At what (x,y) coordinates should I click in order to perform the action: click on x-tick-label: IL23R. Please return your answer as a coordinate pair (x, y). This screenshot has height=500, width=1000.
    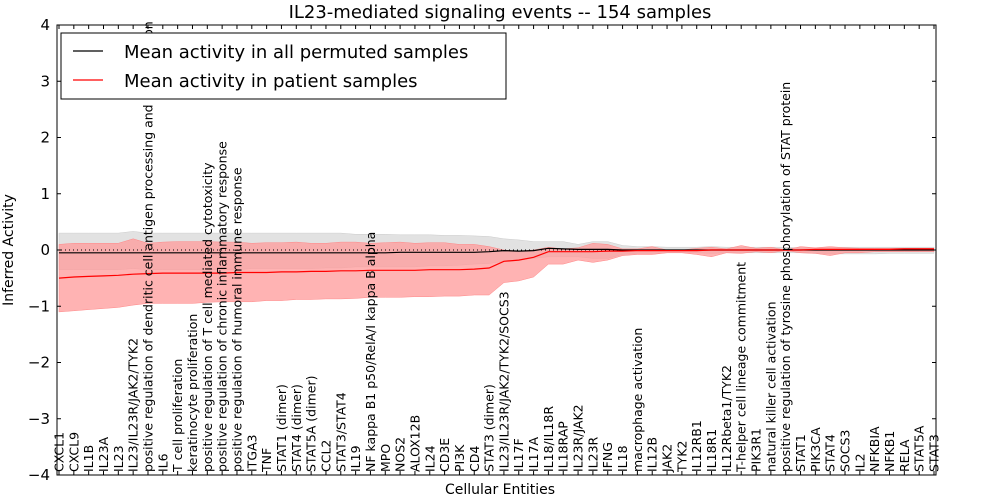
    Looking at the image, I should click on (592, 454).